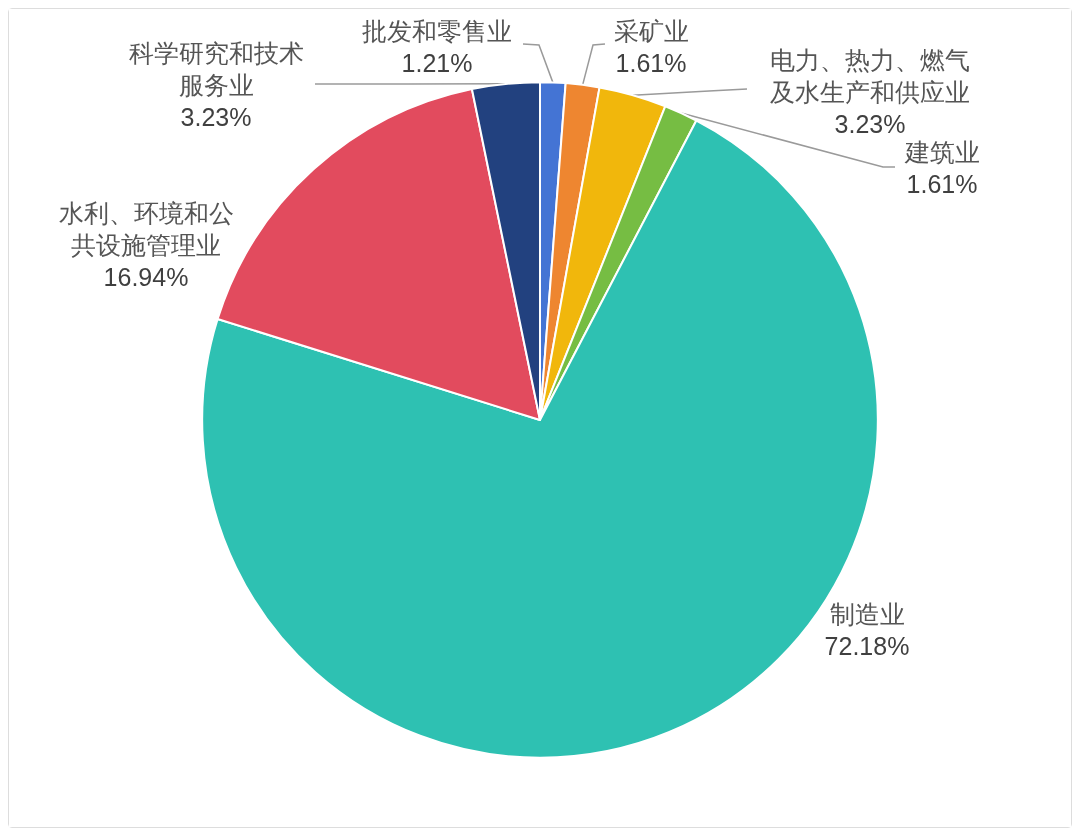  Describe the element at coordinates (870, 76) in the screenshot. I see `slice-label: 电力、热力、燃气及水生产和供应业` at that location.